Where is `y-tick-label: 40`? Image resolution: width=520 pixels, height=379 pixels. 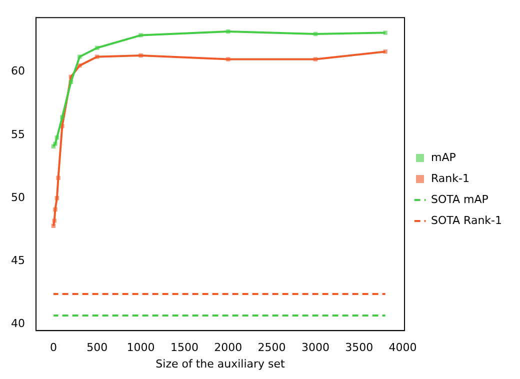
y-tick-label: 40 is located at coordinates (17, 323).